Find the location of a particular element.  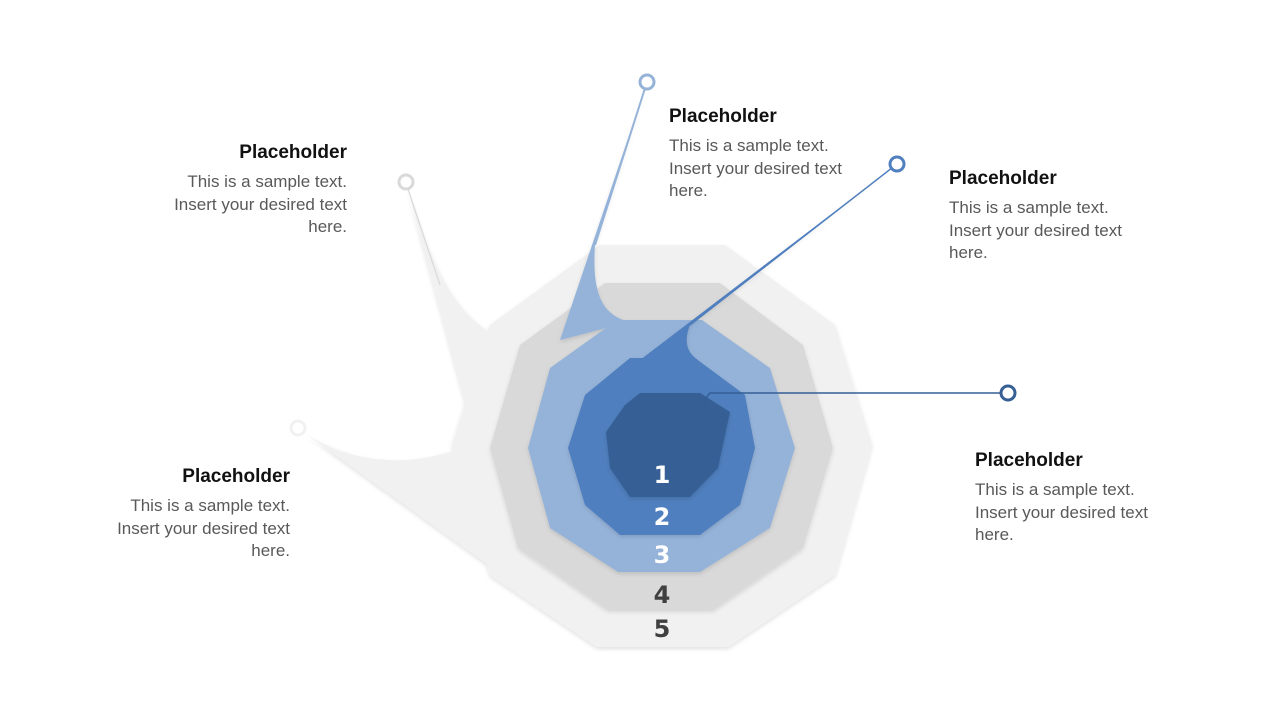

layer-number-1: 1 is located at coordinates (662, 475).